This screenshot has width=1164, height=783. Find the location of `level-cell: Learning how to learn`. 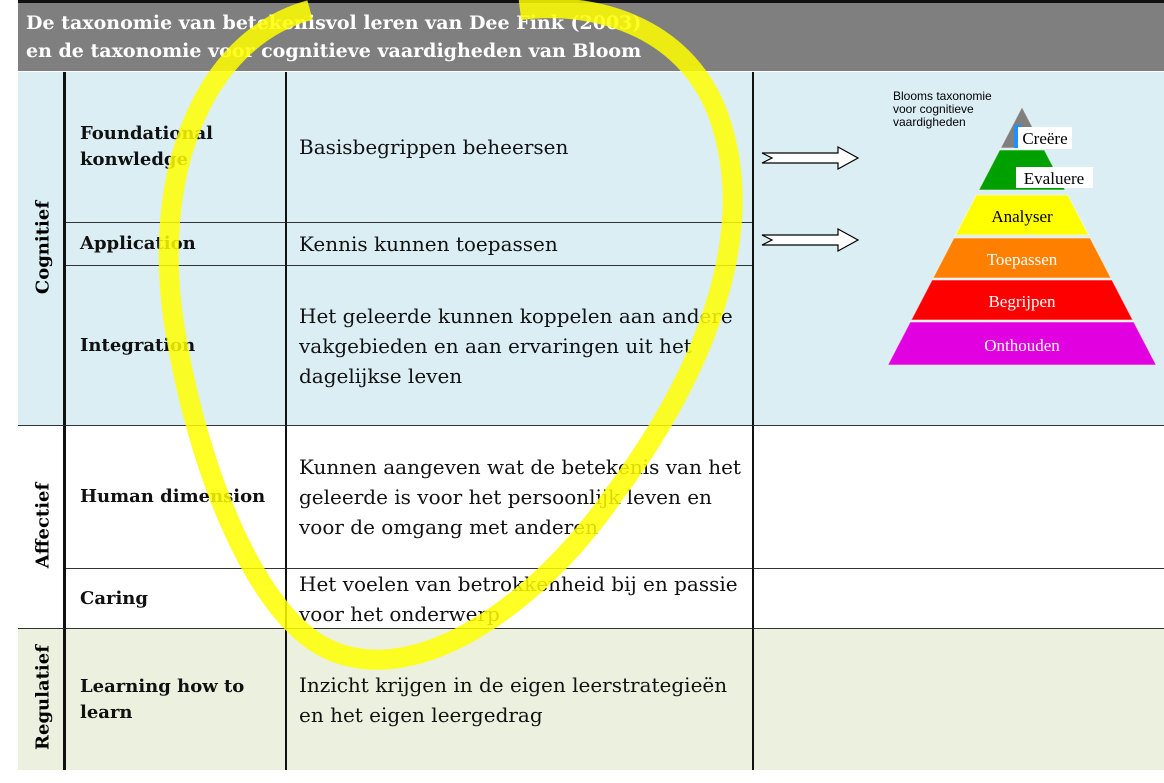

level-cell: Learning how to learn is located at coordinates (176, 699).